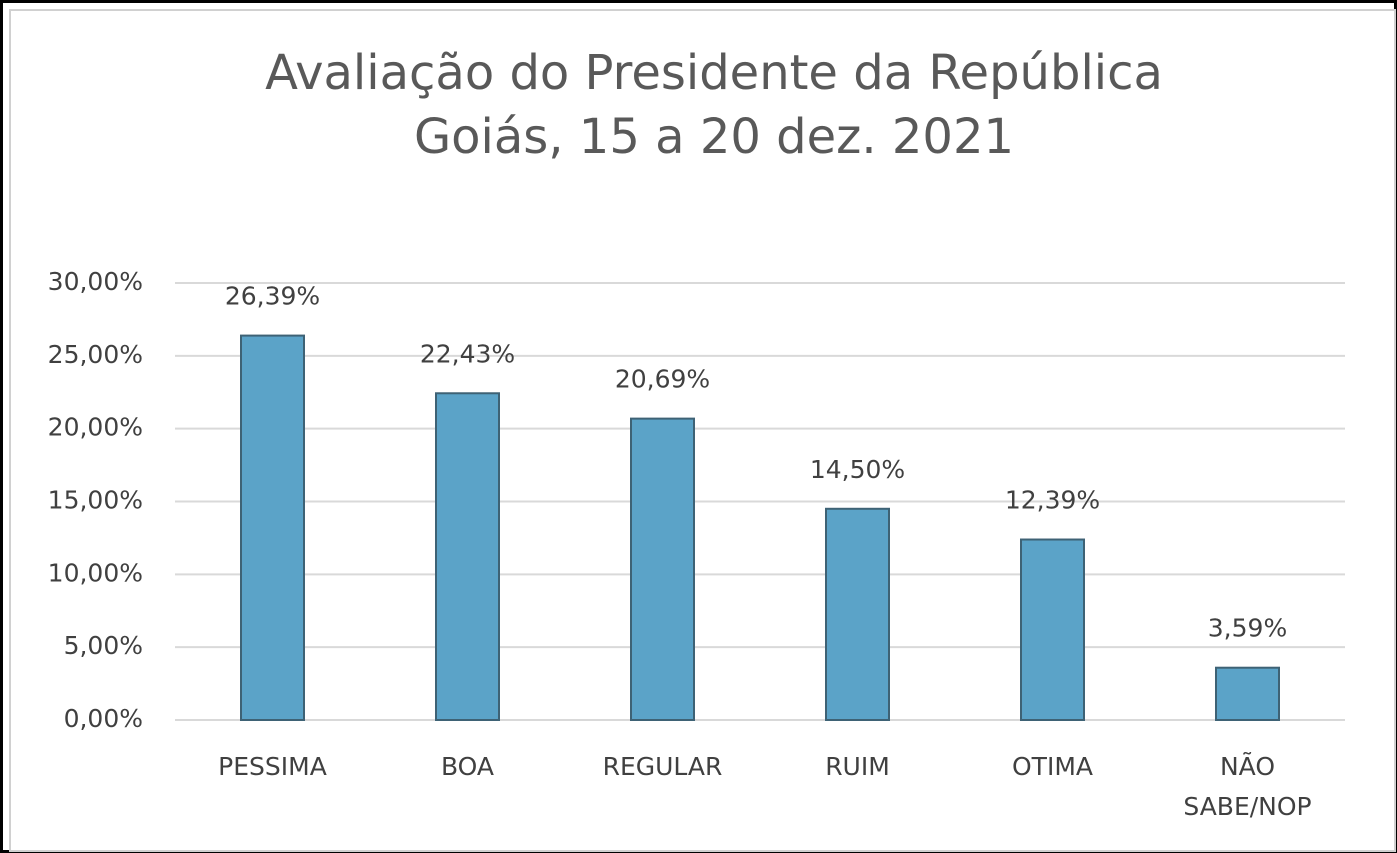 The image size is (1397, 853). I want to click on chart-title: Avaliação do Presidente da República, so click(714, 73).